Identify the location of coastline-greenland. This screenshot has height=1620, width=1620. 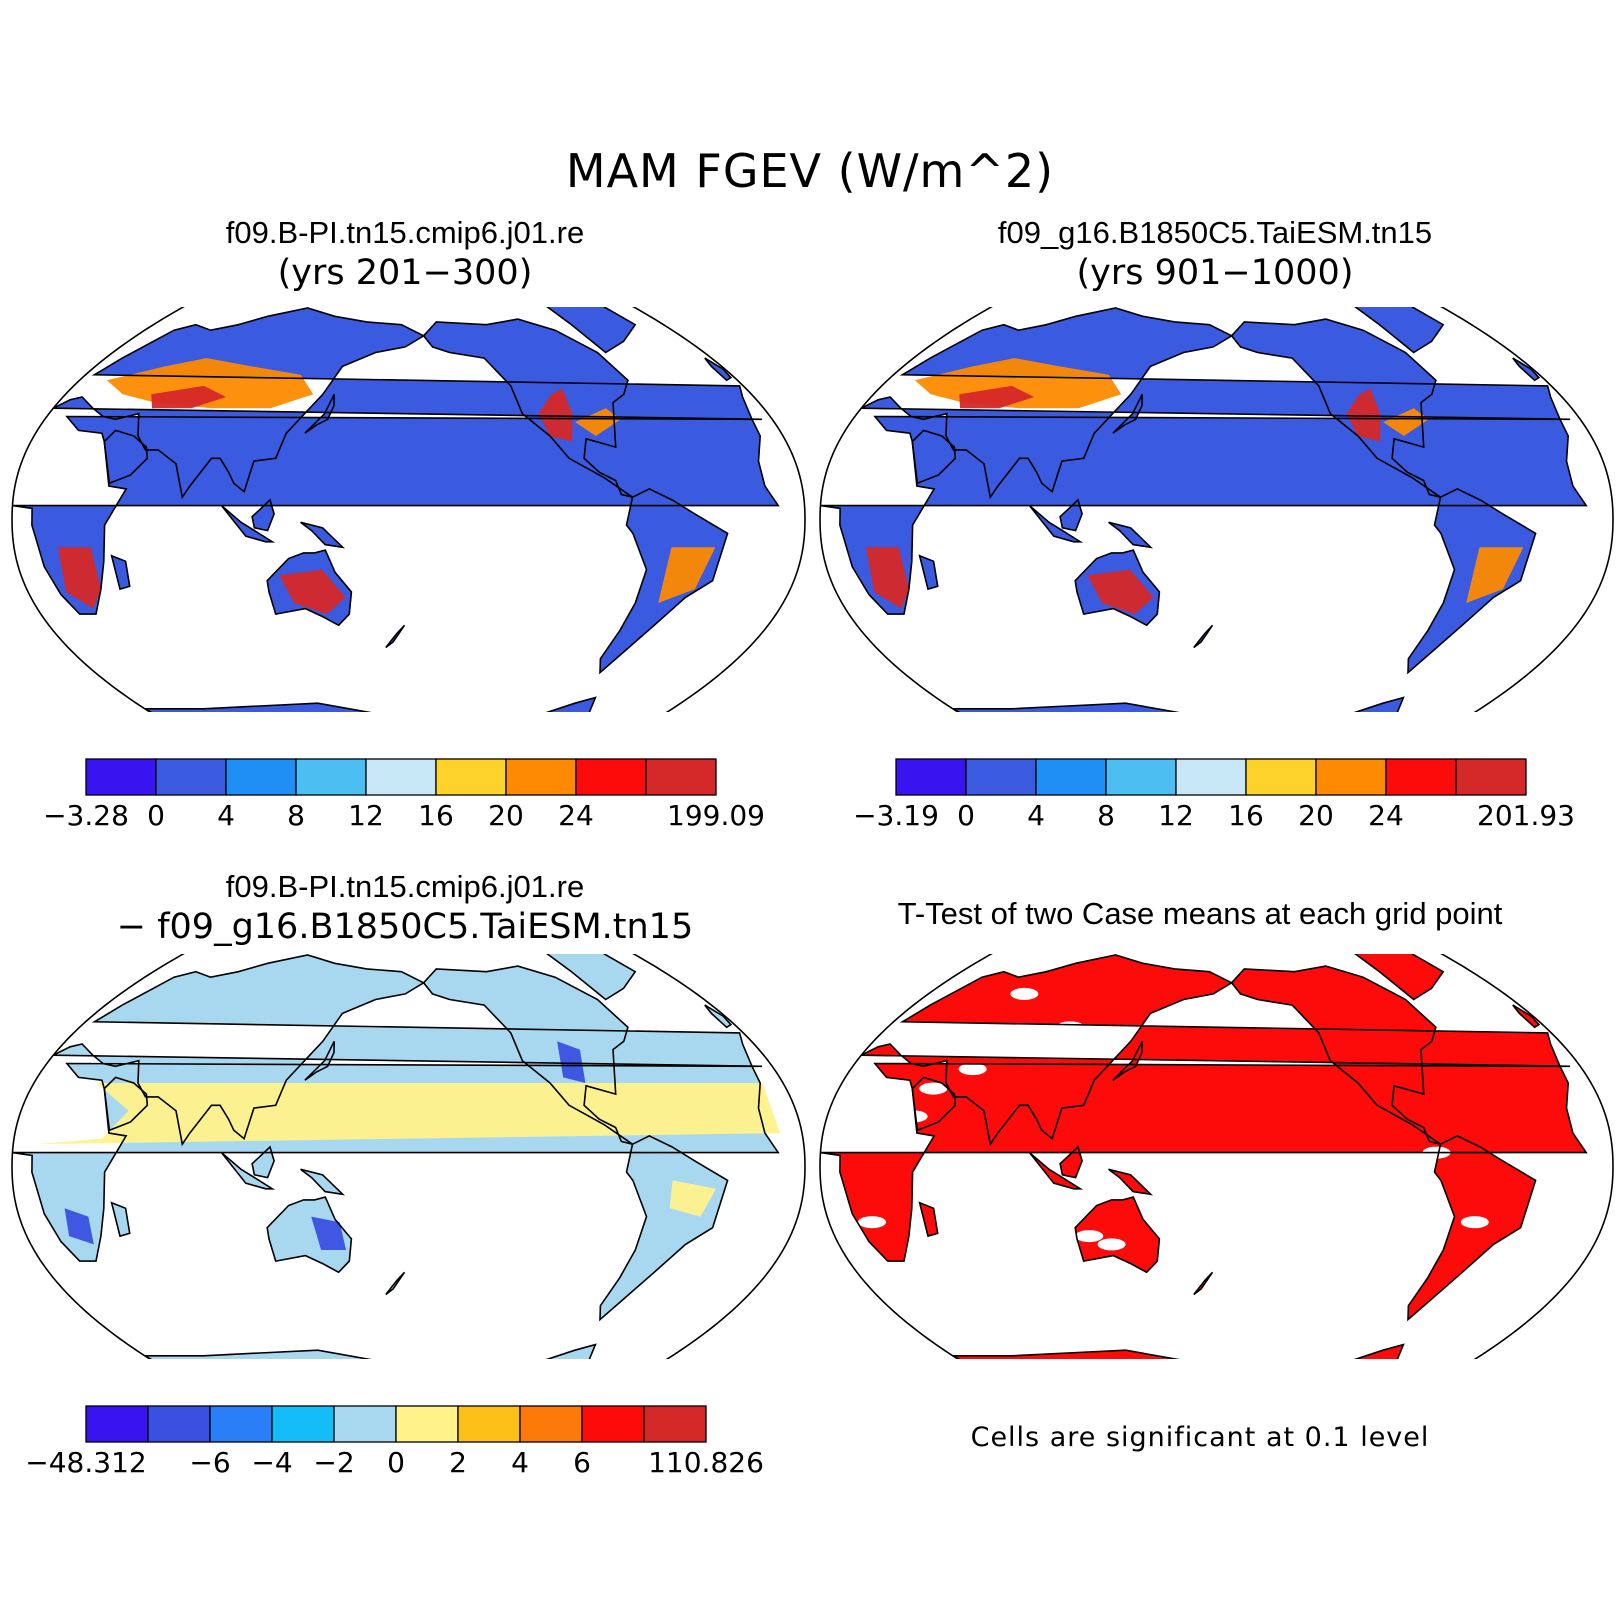
(588, 977).